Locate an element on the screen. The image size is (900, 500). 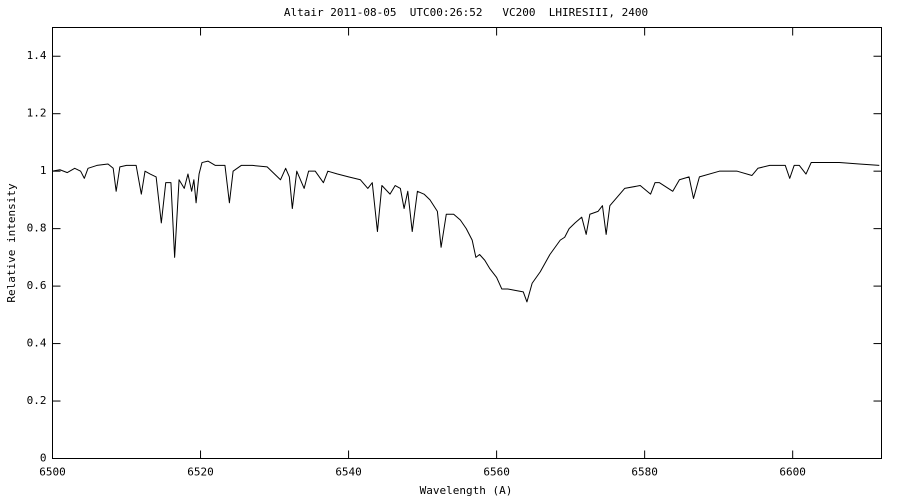
y-tick-label: 0.2 is located at coordinates (37, 400).